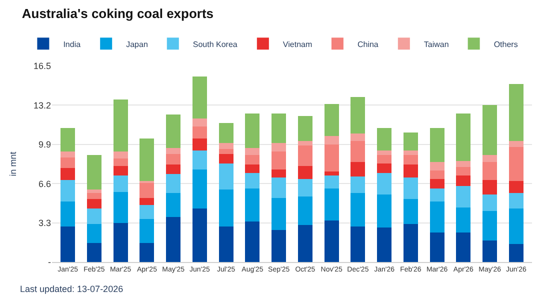 The width and height of the screenshot is (547, 304). Describe the element at coordinates (42, 105) in the screenshot. I see `y-tick-label: 13.2` at that location.